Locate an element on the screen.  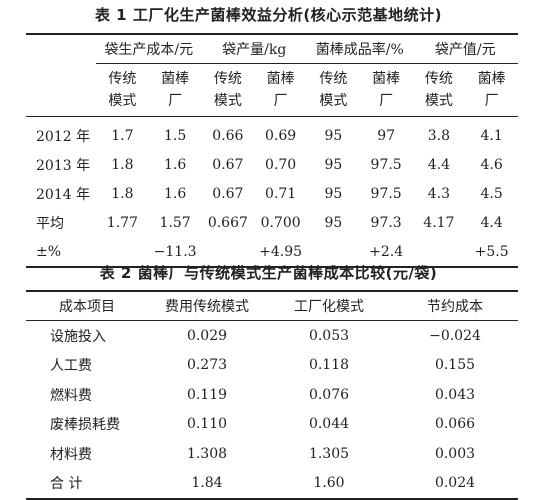
data-cell: 1.305 is located at coordinates (329, 453).